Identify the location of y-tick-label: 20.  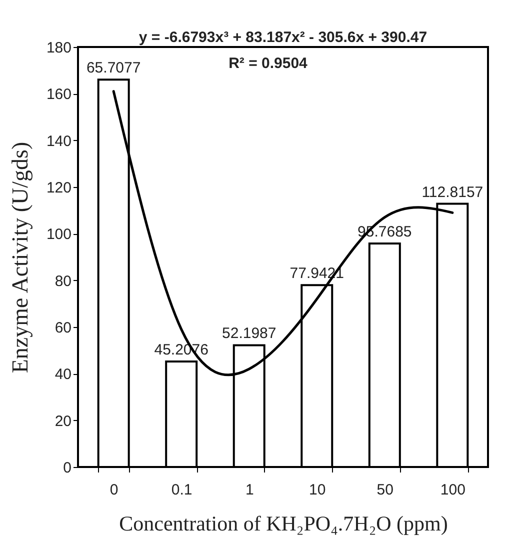
(63, 421).